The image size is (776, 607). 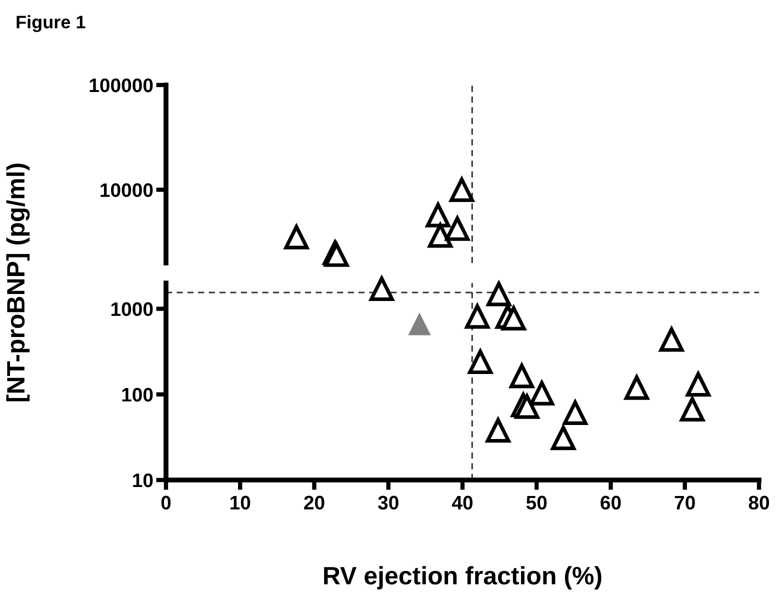 I want to click on x-tick-label: 30, so click(x=388, y=503).